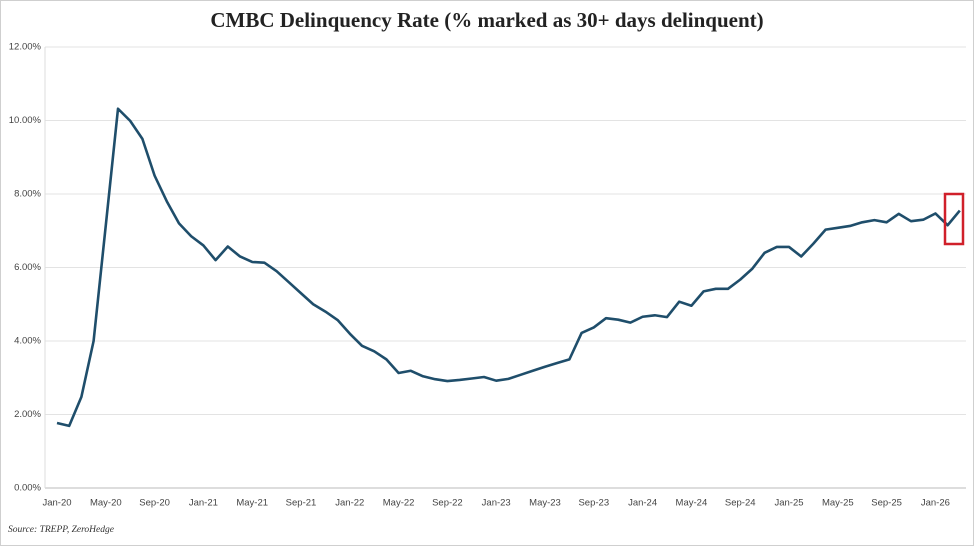 This screenshot has height=546, width=974. What do you see at coordinates (545, 503) in the screenshot?
I see `x-tick-label: May-23` at bounding box center [545, 503].